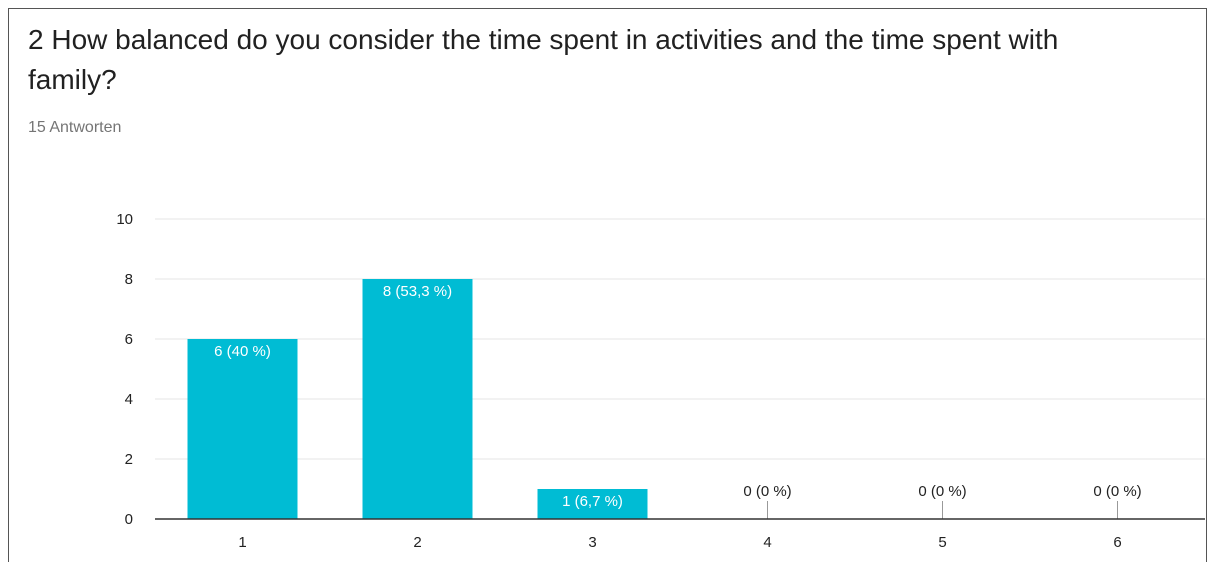  What do you see at coordinates (129, 339) in the screenshot?
I see `y-tick-label: 6` at bounding box center [129, 339].